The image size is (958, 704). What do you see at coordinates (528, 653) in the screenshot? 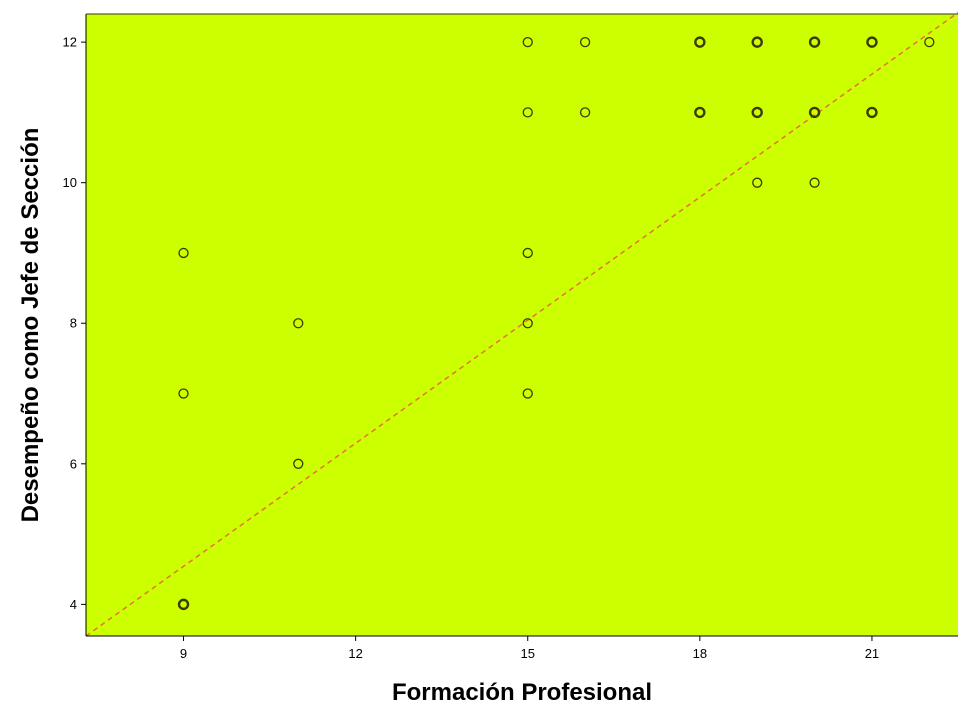
I see `x-tick-label: 15` at bounding box center [528, 653].